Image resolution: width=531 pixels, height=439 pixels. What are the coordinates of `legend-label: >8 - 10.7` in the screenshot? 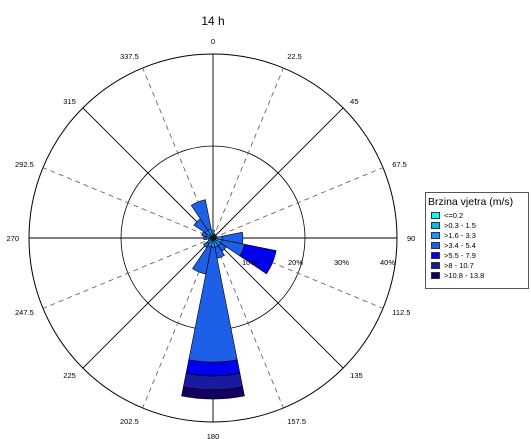 It's located at (459, 265).